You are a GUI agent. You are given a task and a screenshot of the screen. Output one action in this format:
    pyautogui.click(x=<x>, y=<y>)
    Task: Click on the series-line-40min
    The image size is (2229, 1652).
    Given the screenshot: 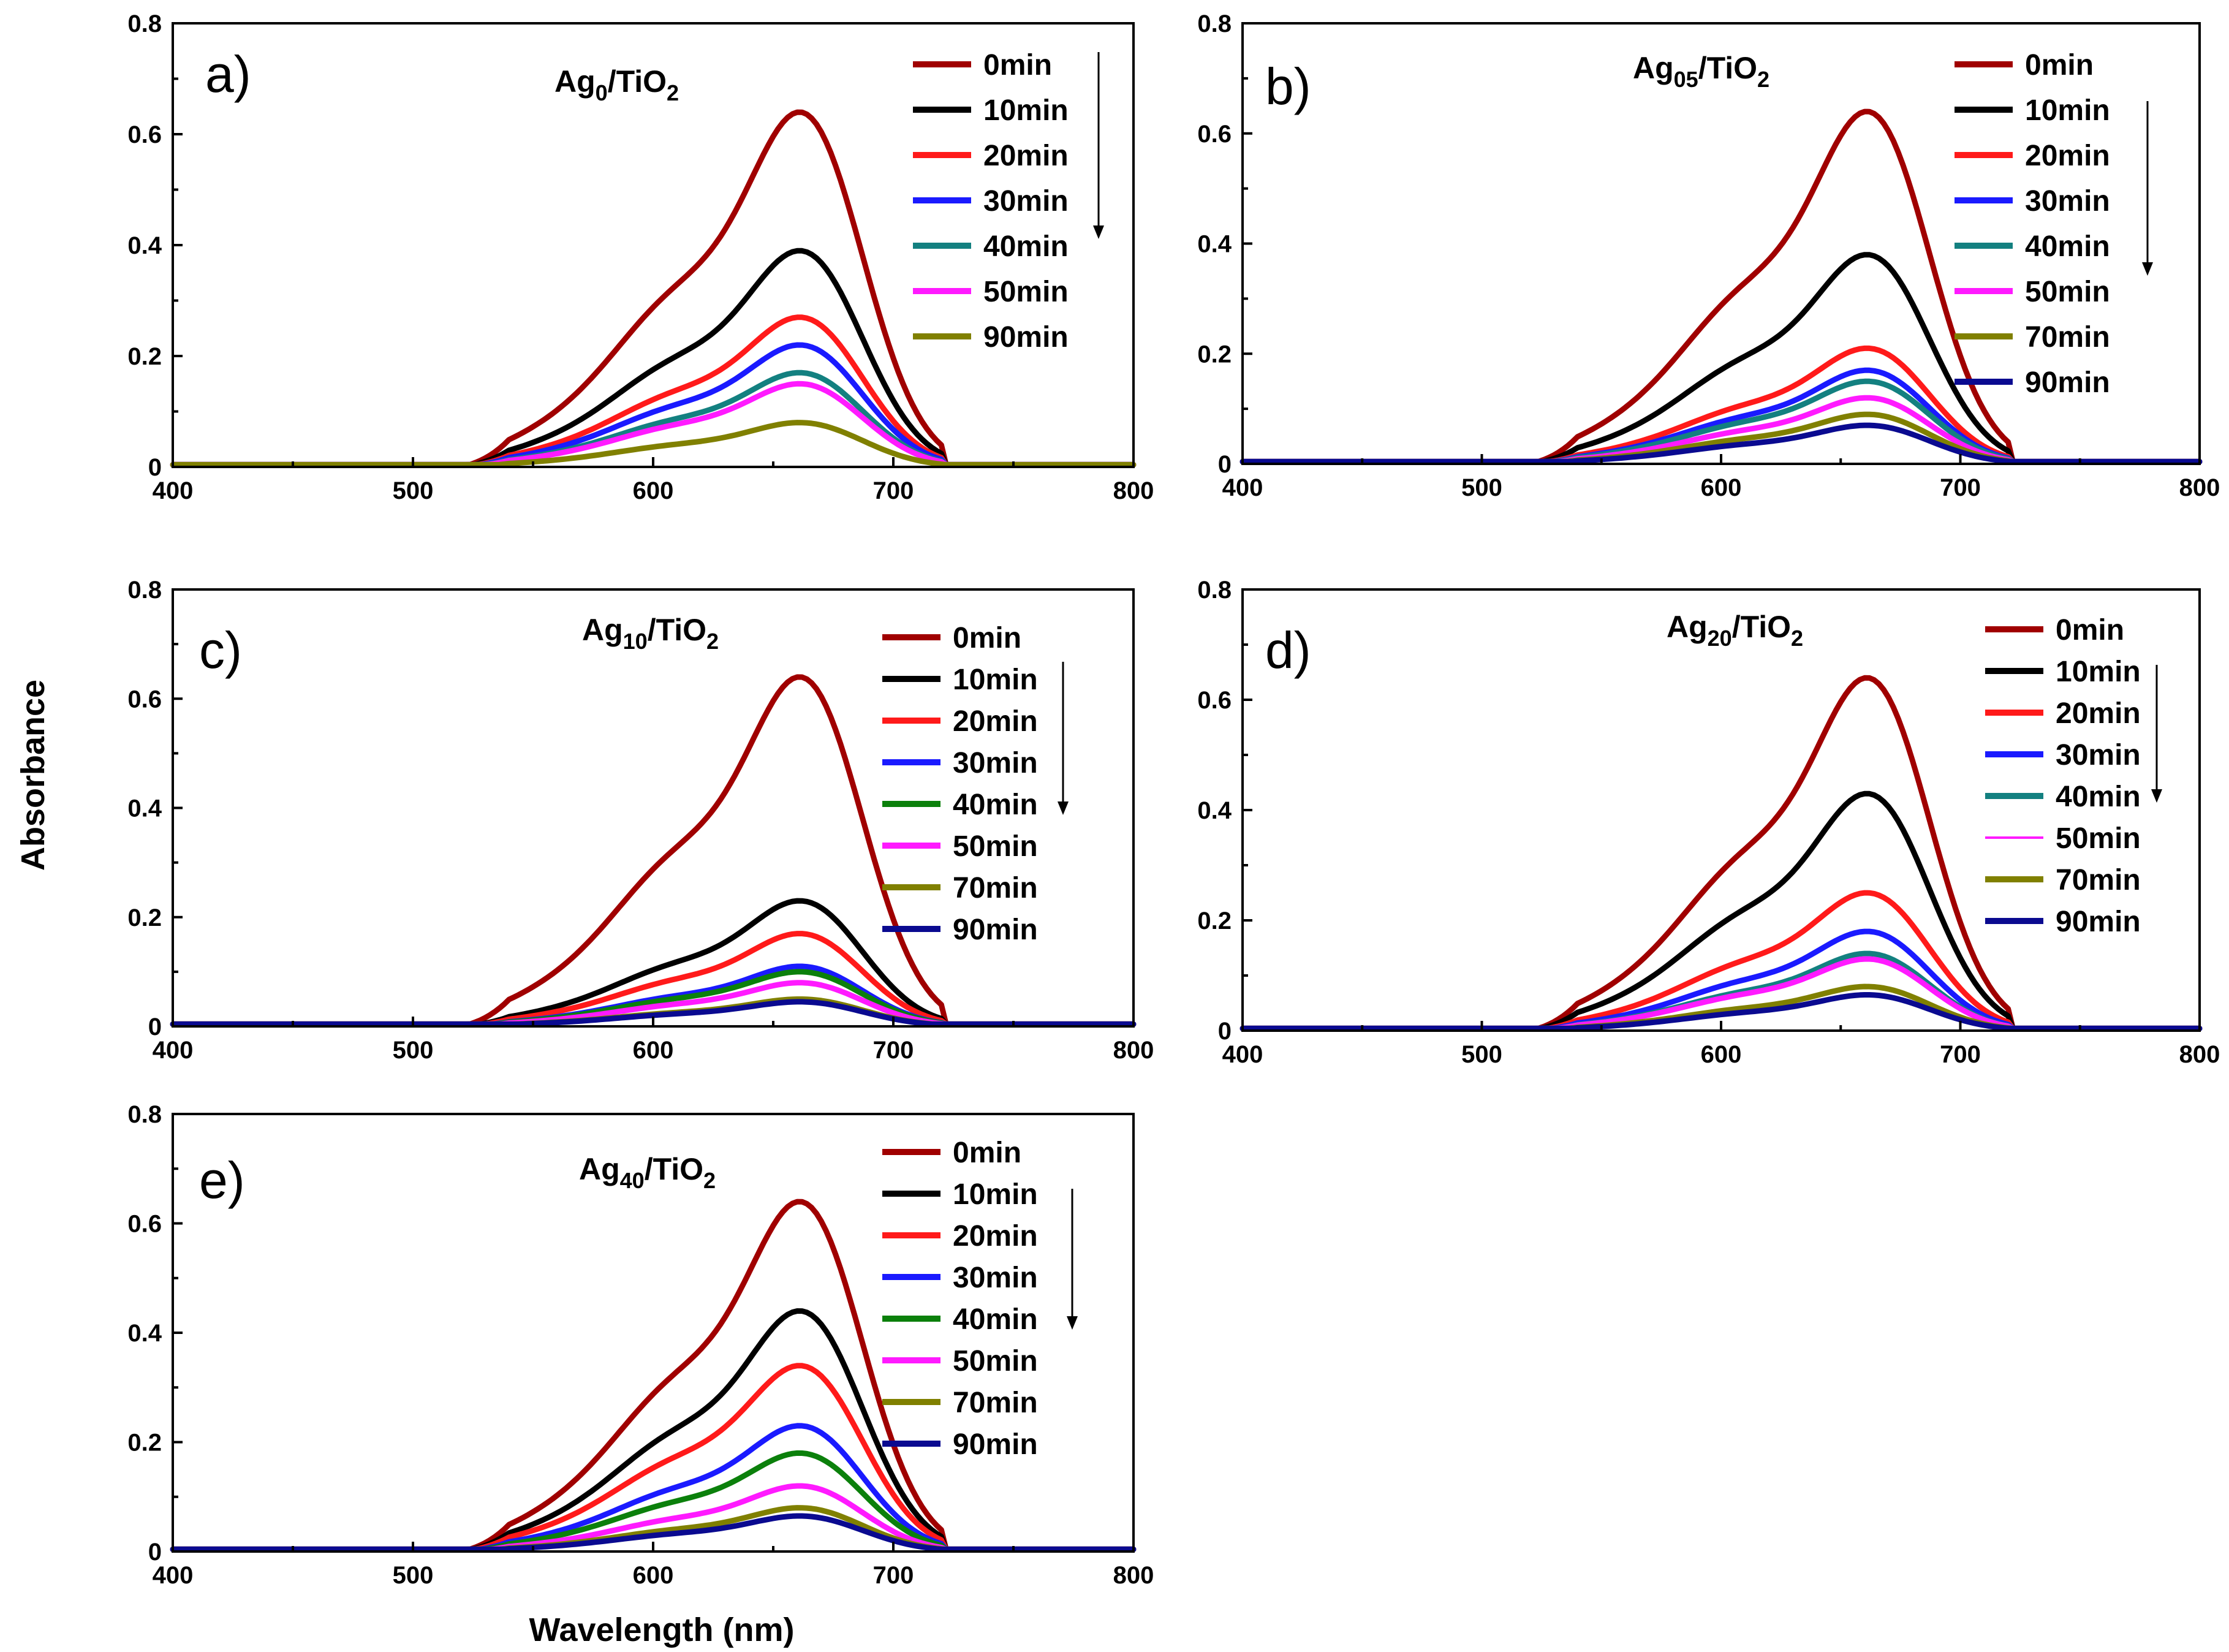 What is the action you would take?
    pyautogui.click(x=653, y=418)
    